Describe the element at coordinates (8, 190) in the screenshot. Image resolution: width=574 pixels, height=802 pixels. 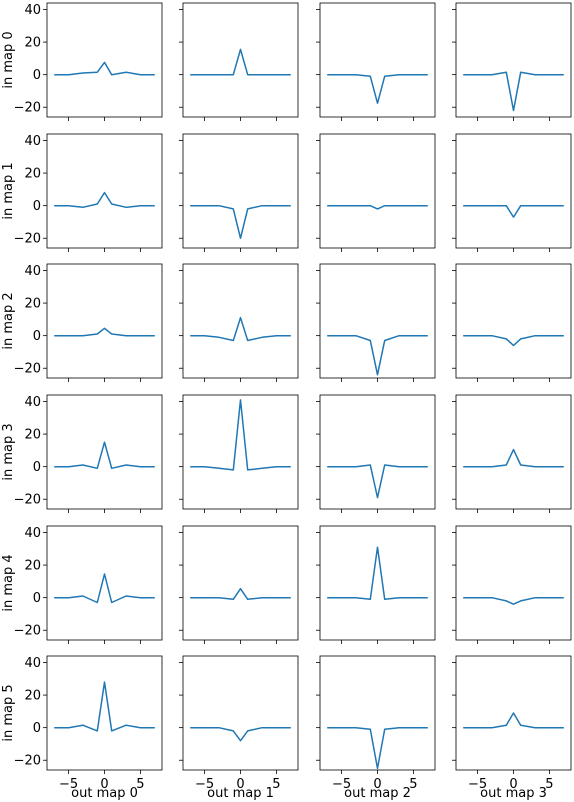
I see `row-label: in map 1` at that location.